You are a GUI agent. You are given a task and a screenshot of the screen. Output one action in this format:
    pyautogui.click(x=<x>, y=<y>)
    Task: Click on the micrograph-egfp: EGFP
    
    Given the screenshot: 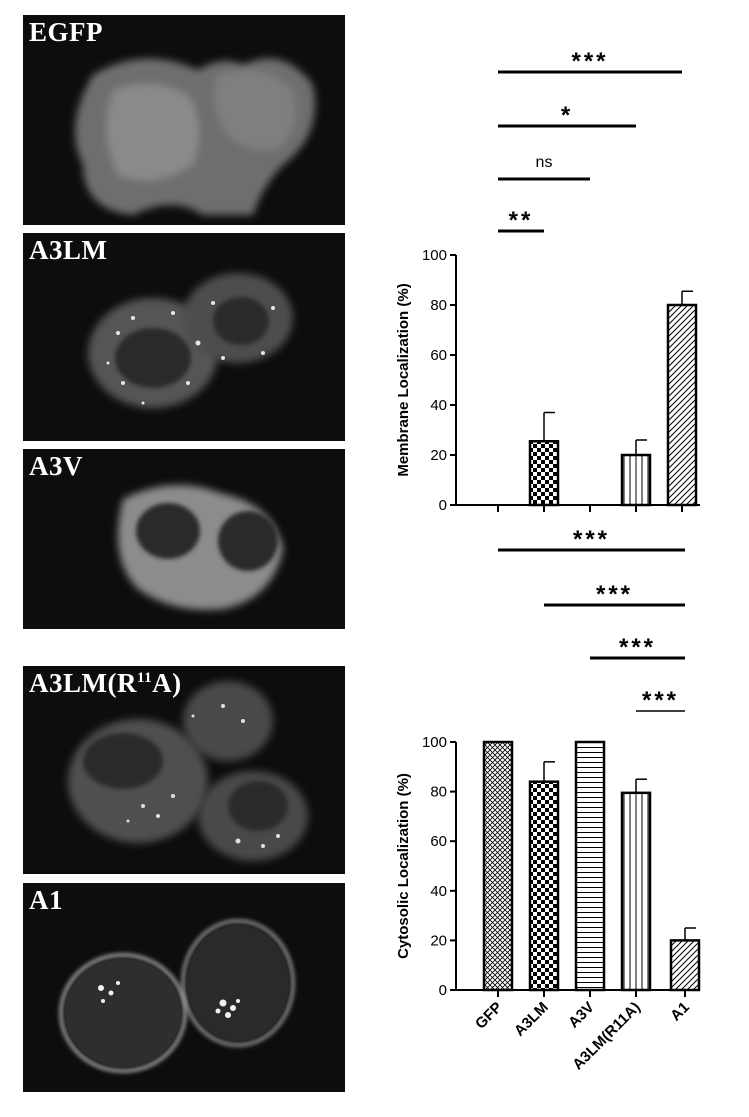 What is the action you would take?
    pyautogui.click(x=184, y=120)
    